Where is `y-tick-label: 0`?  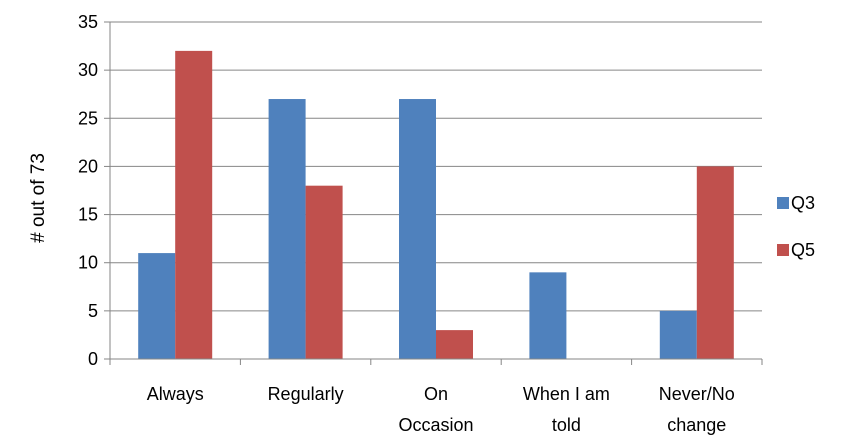
y-tick-label: 0 is located at coordinates (93, 359).